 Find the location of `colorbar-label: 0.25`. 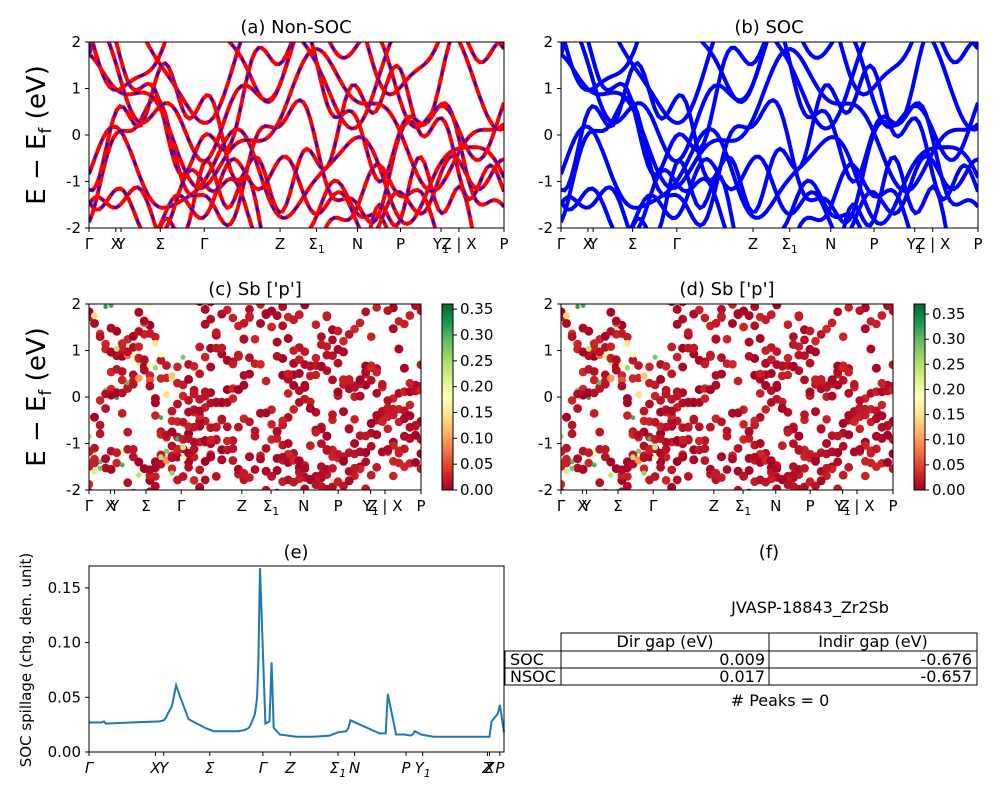

colorbar-label: 0.25 is located at coordinates (476, 361).